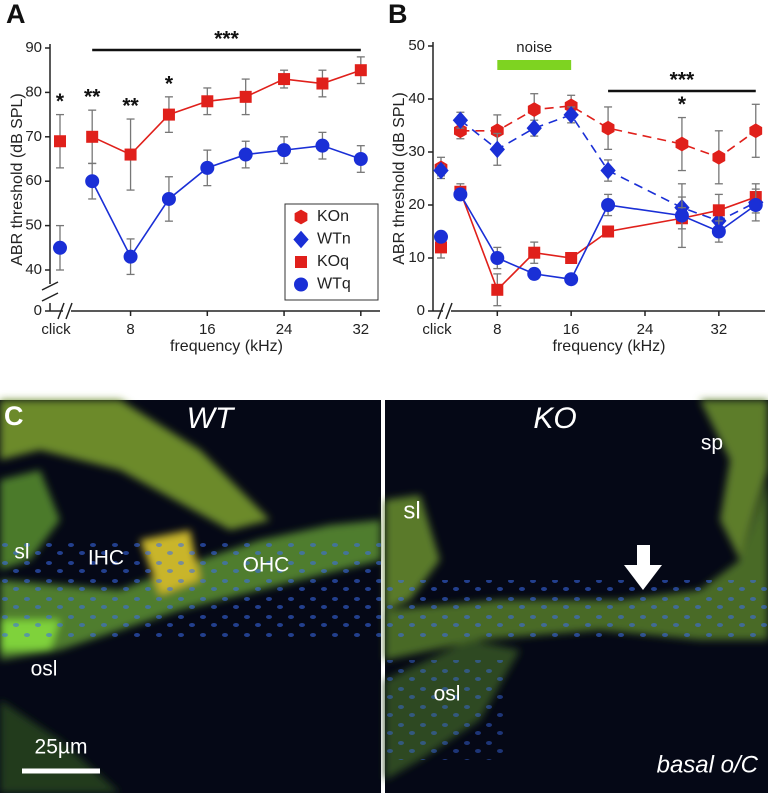 This screenshot has width=768, height=793. What do you see at coordinates (33, 136) in the screenshot?
I see `y-tick-label: 70` at bounding box center [33, 136].